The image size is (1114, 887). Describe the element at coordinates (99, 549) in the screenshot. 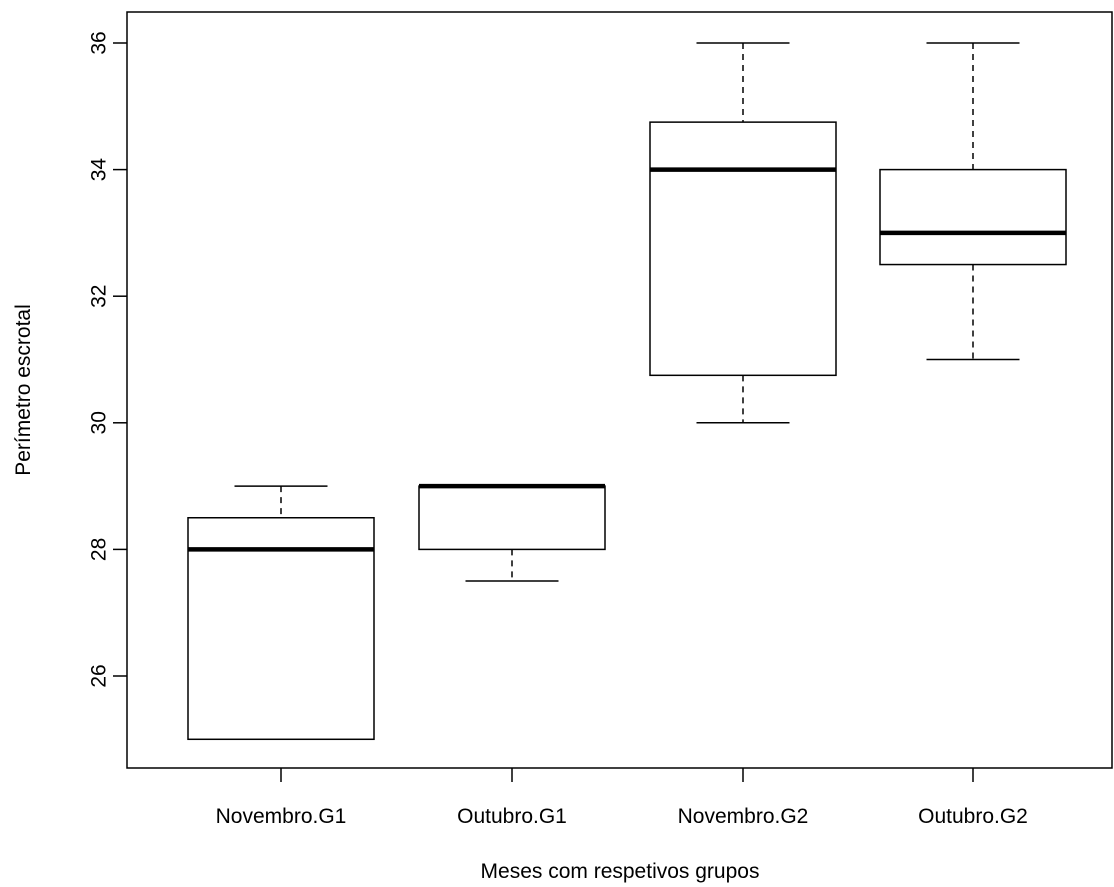

I see `y-tick-label: 28` at that location.